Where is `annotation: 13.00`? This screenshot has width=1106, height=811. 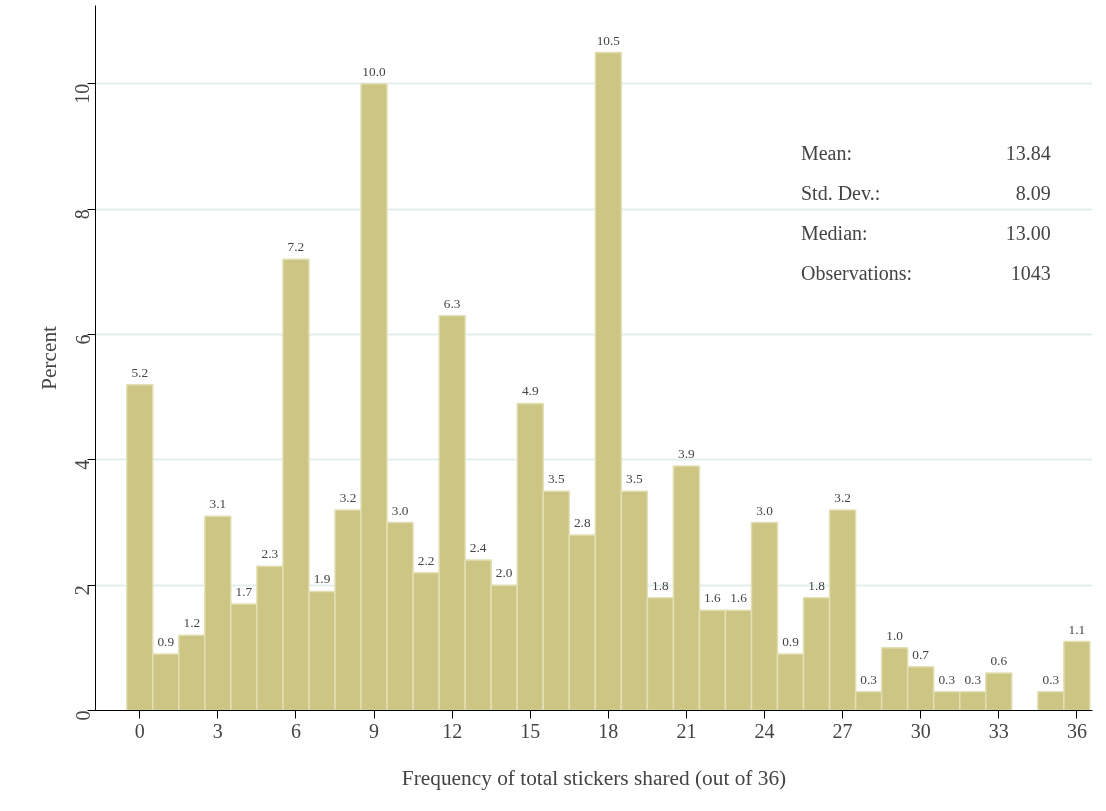
annotation: 13.00 is located at coordinates (1028, 232).